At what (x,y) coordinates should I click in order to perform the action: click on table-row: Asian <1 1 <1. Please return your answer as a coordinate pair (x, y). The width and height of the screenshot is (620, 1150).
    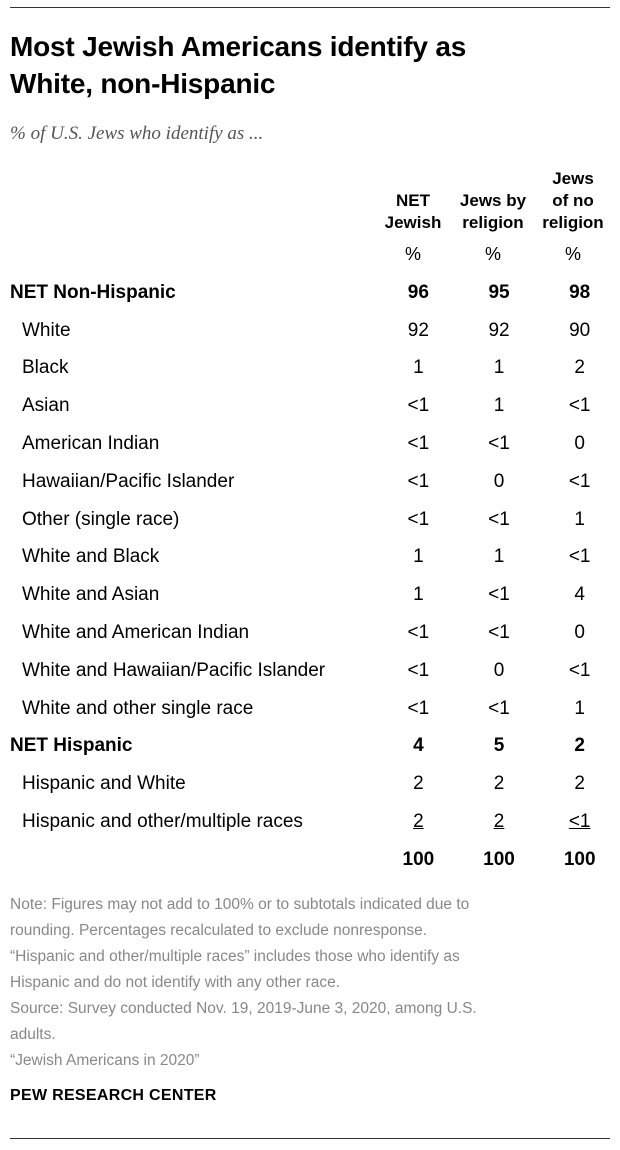
    Looking at the image, I should click on (310, 406).